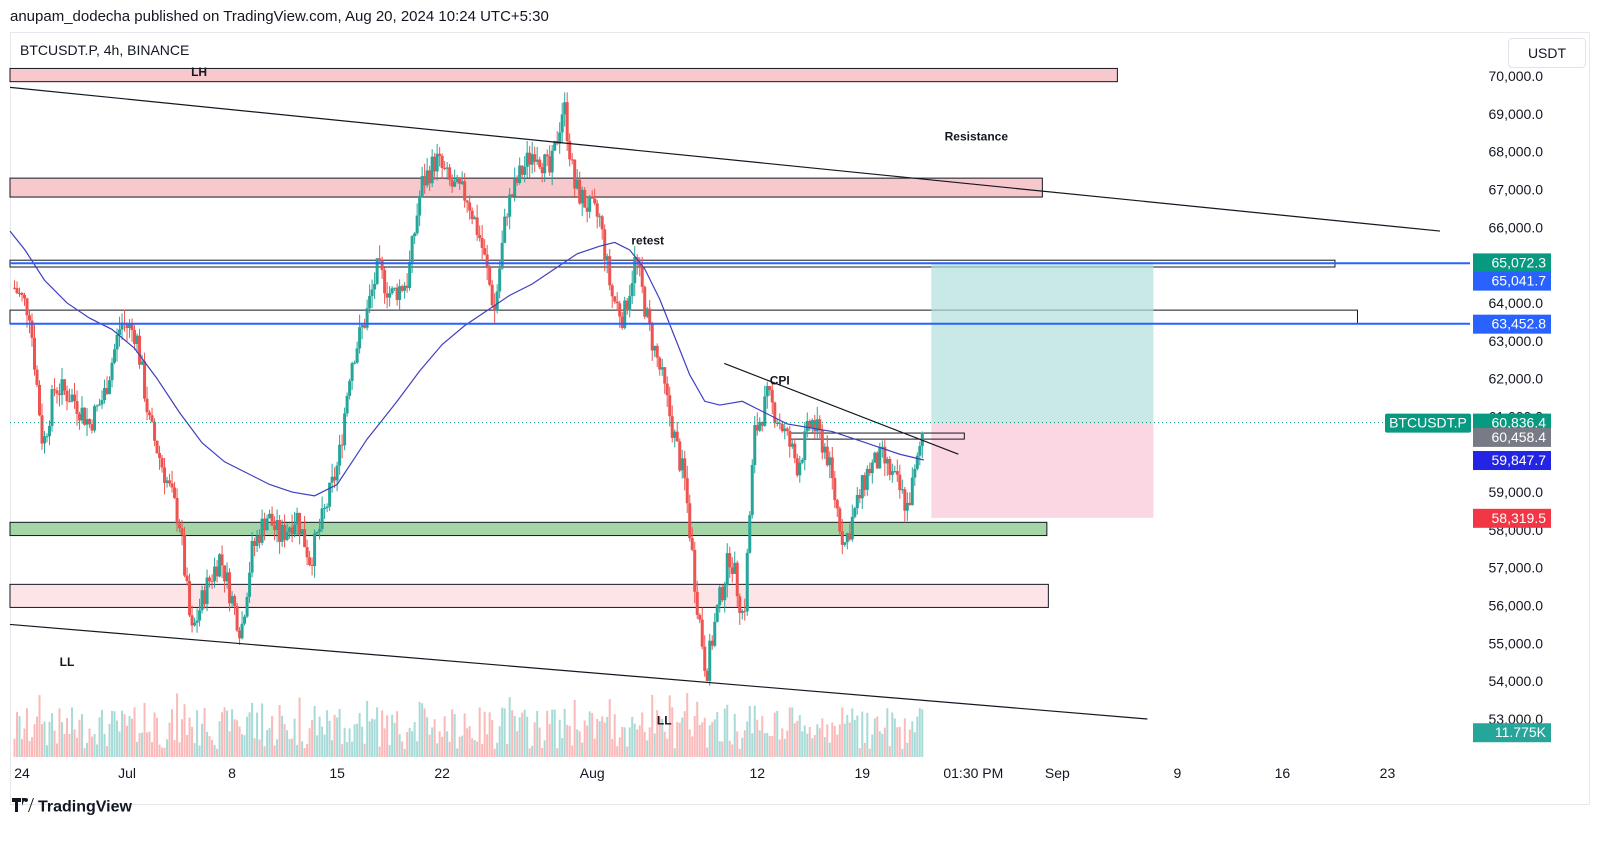 This screenshot has height=846, width=1600. I want to click on tradingview-logo: TradingView, so click(72, 807).